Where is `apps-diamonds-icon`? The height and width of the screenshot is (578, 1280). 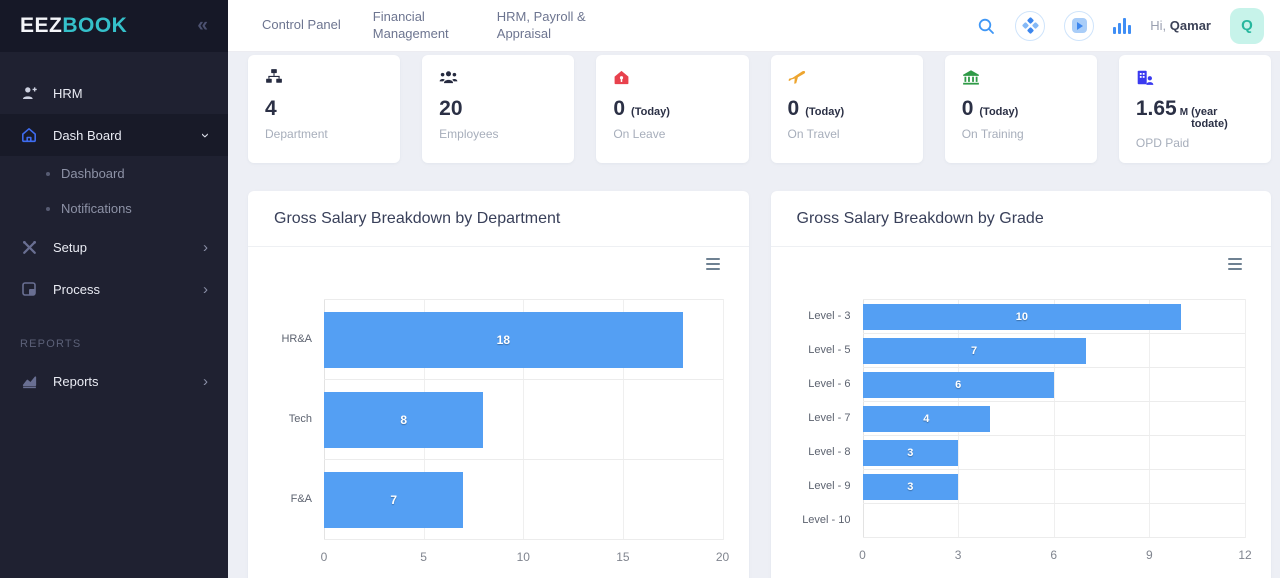 apps-diamonds-icon is located at coordinates (1030, 25).